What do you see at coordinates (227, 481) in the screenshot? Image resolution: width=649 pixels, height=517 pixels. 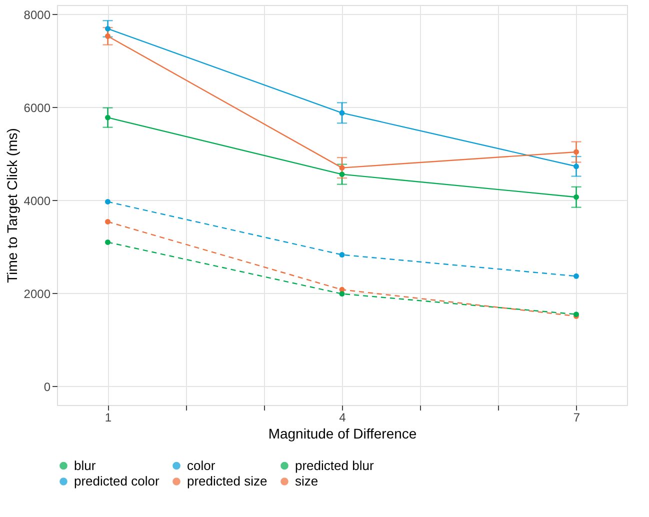 I see `legend-label: predicted size` at bounding box center [227, 481].